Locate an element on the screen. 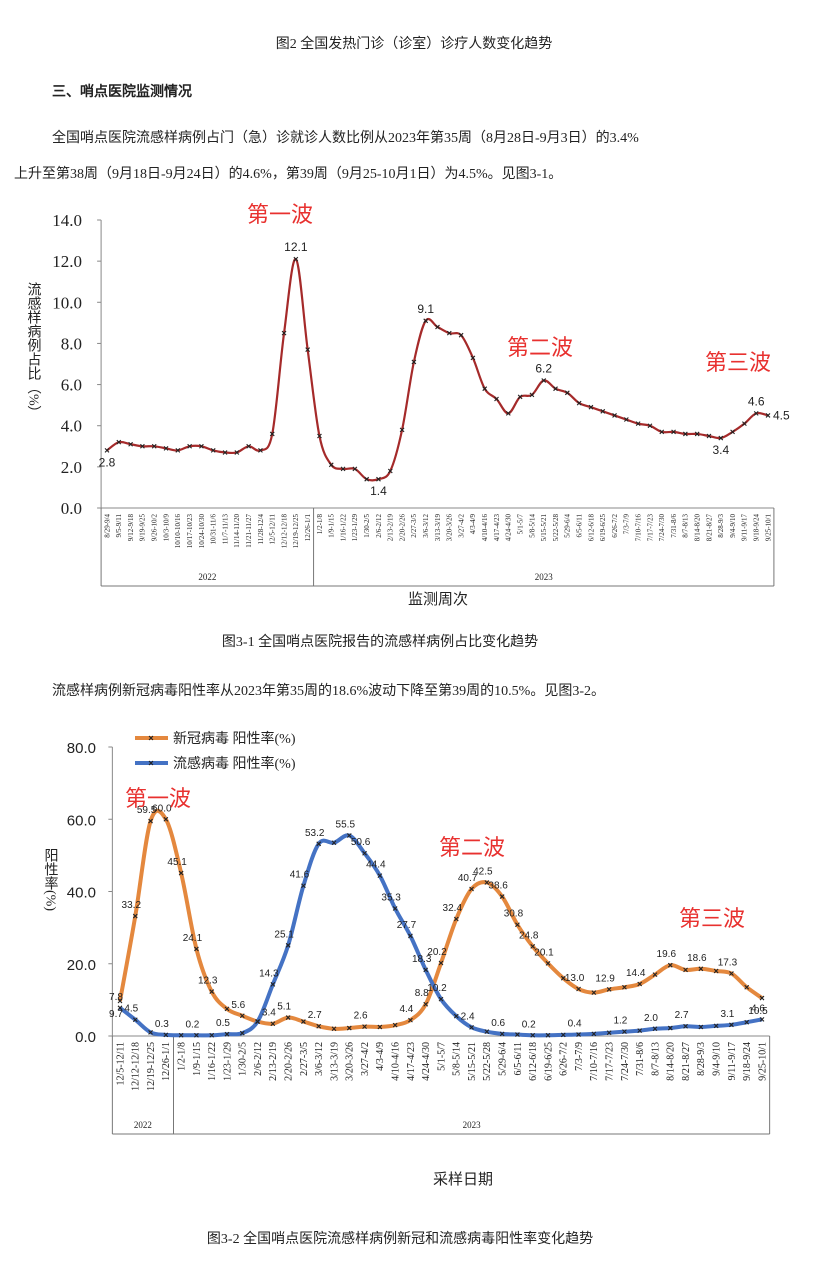 This screenshot has width=828, height=1271. x-tick-label: 12/19-12/25 is located at coordinates (151, 1066).